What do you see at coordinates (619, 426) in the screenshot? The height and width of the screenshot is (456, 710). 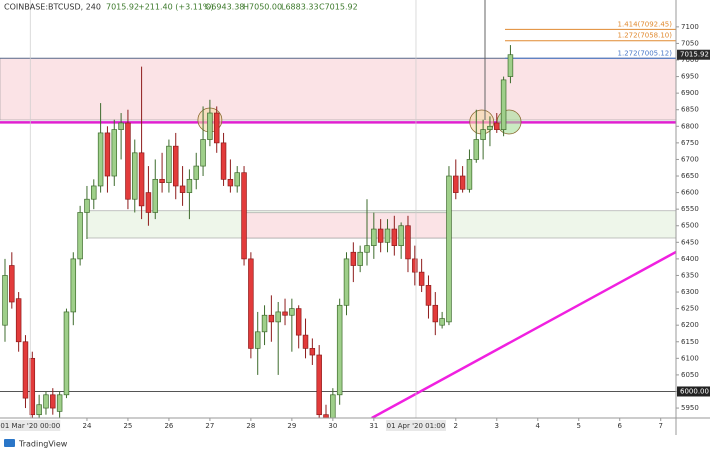 I see `x-tick-label: 6` at bounding box center [619, 426].